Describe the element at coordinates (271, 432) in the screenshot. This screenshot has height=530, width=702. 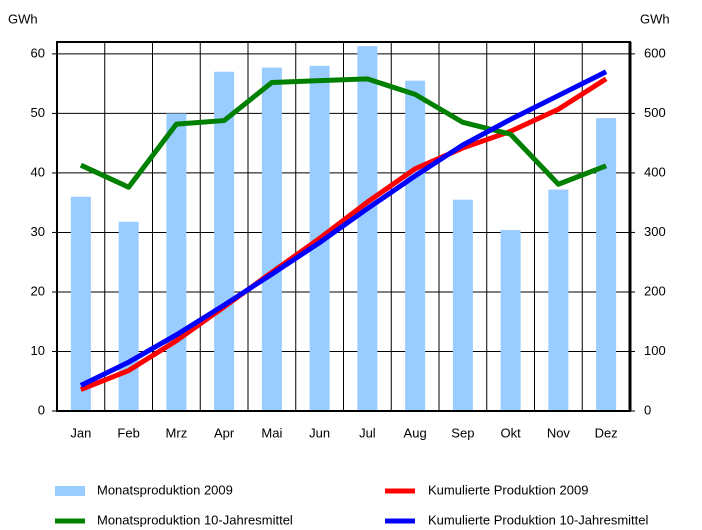
I see `x-tick-label: Mai` at that location.